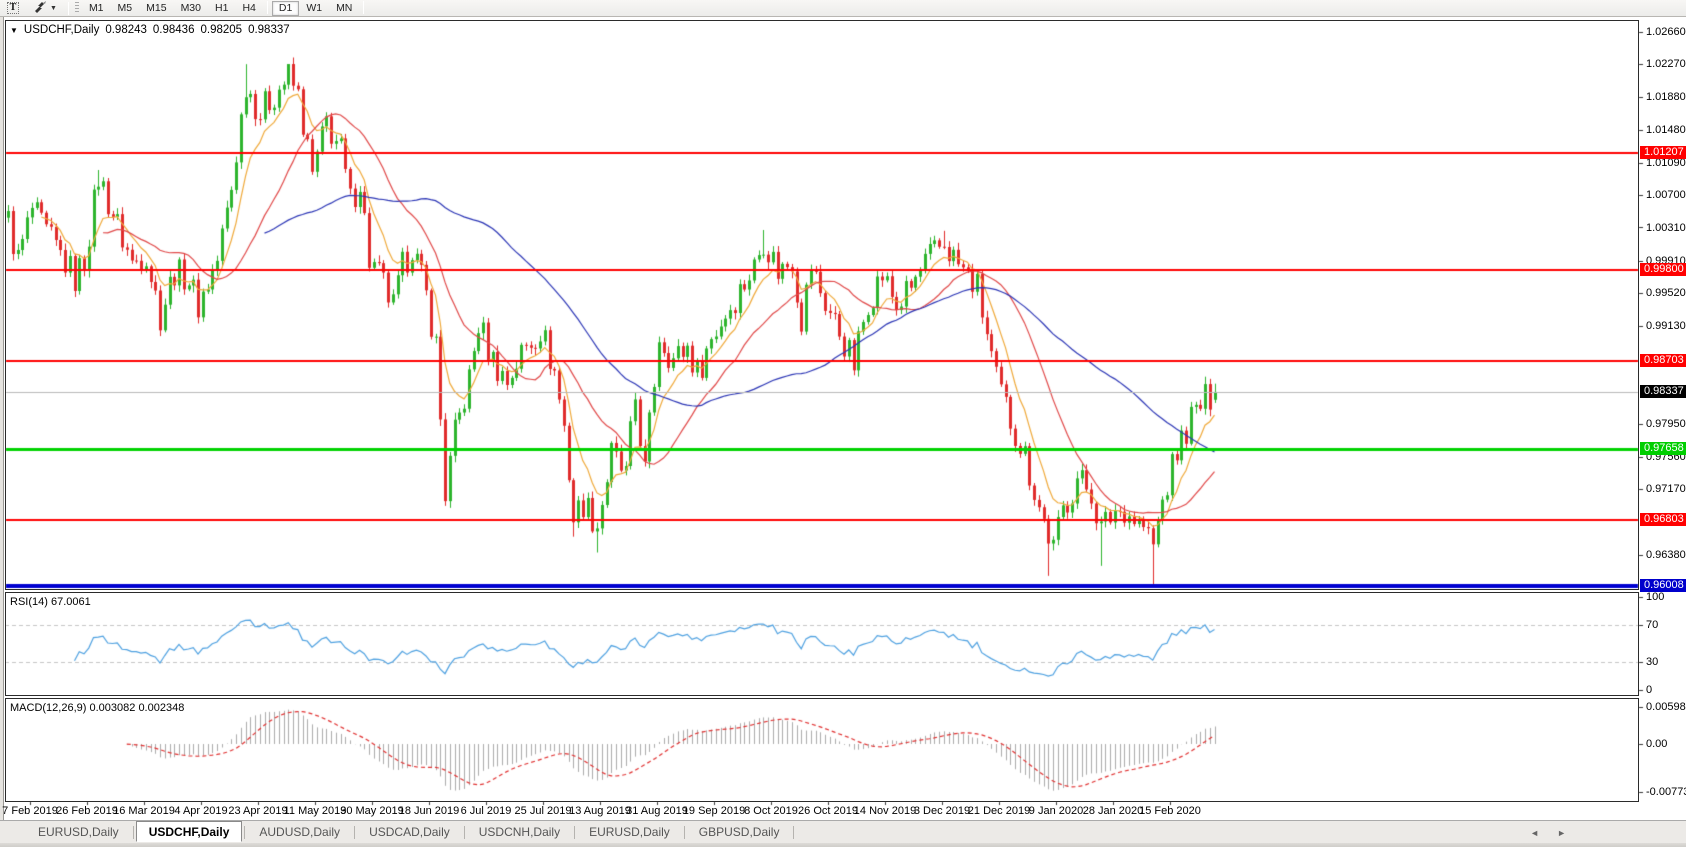  Describe the element at coordinates (97, 708) in the screenshot. I see `macd-label: MACD(12,26,9) 0.003082 0.002348` at that location.